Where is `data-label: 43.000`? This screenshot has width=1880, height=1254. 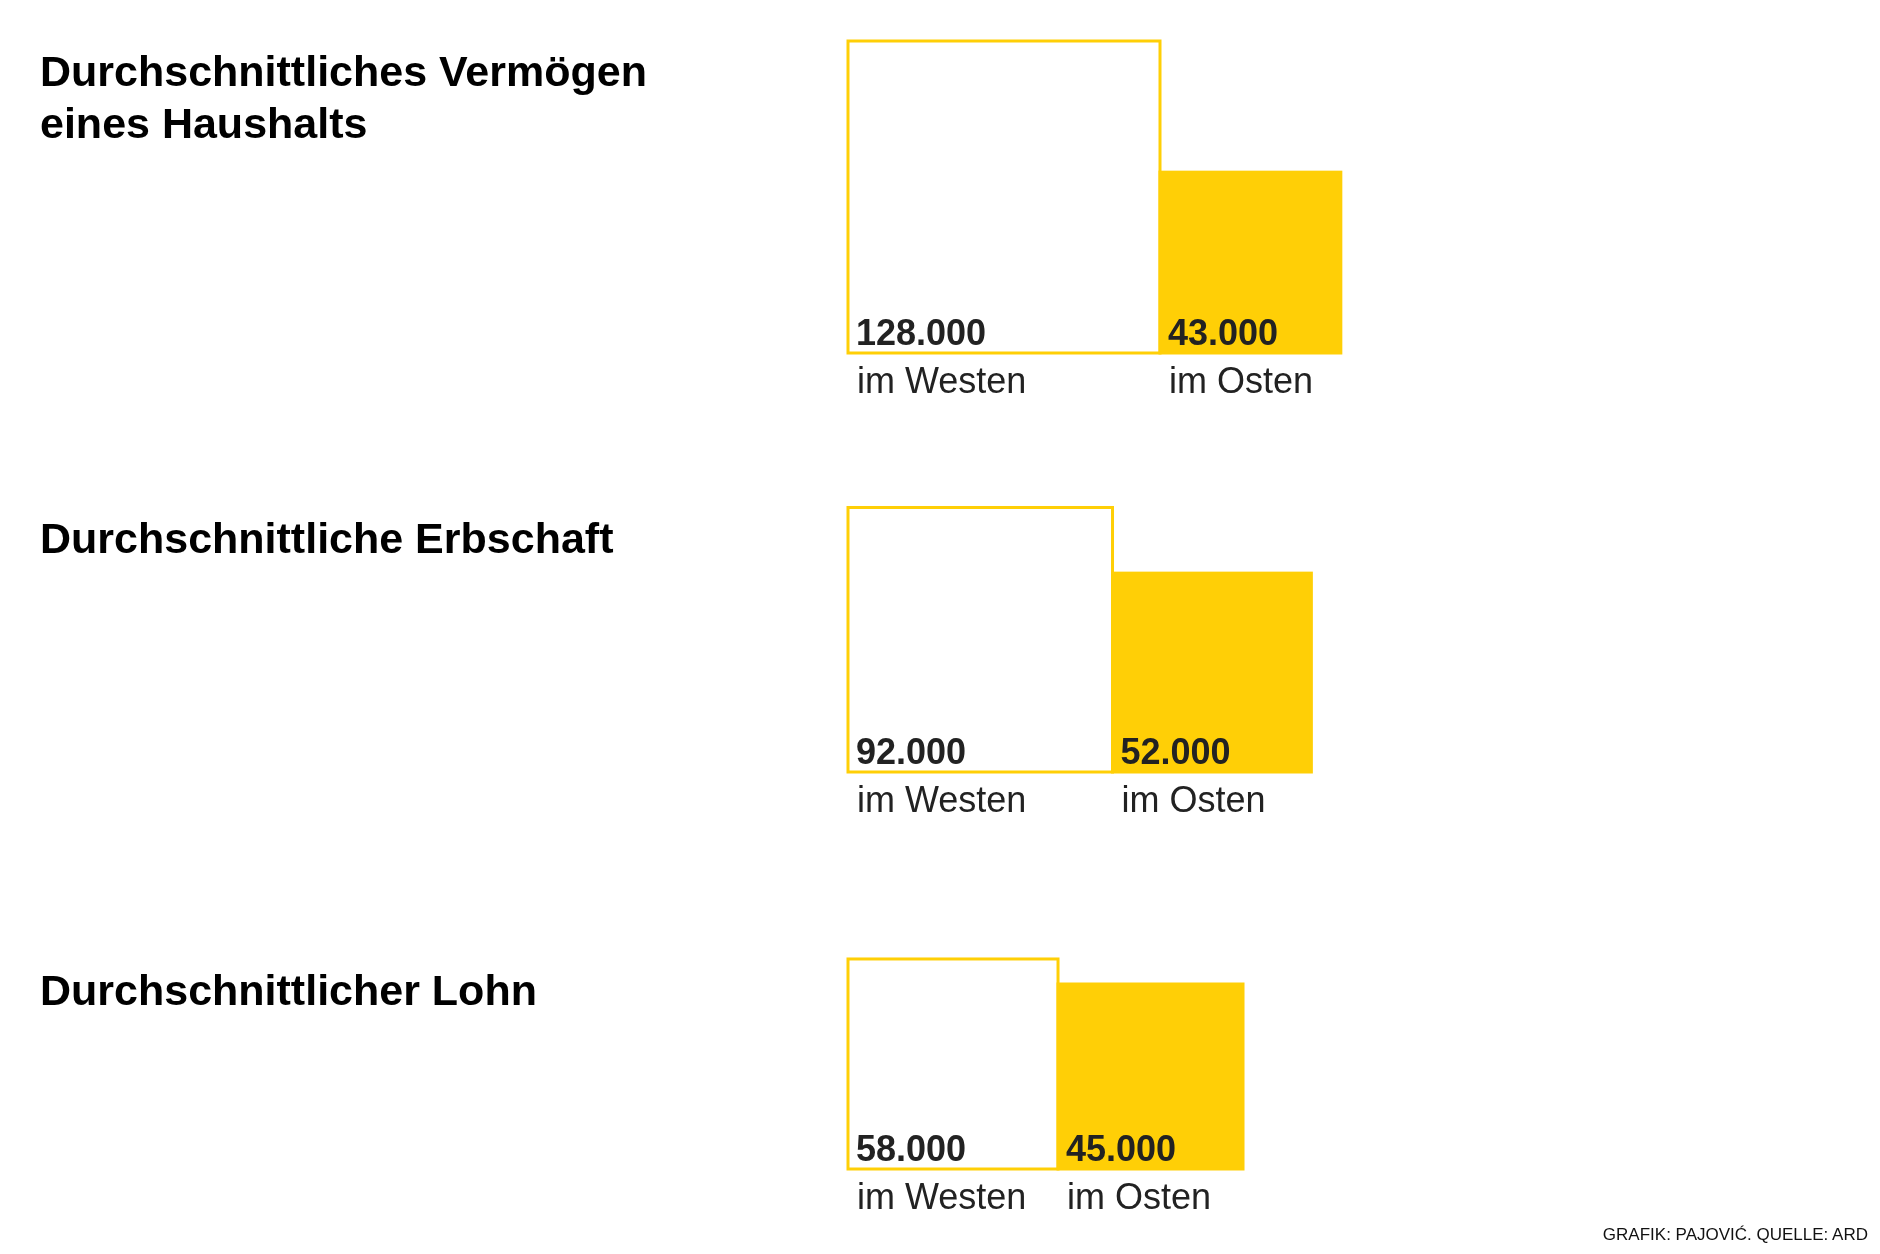
data-label: 43.000 is located at coordinates (1223, 332).